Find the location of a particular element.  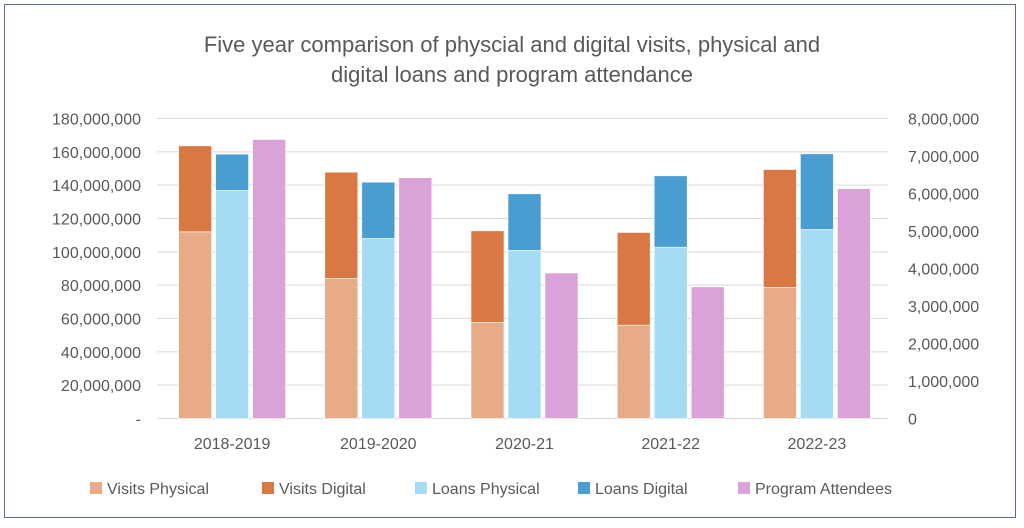

x-tick-label: 2018-2019 is located at coordinates (232, 444).